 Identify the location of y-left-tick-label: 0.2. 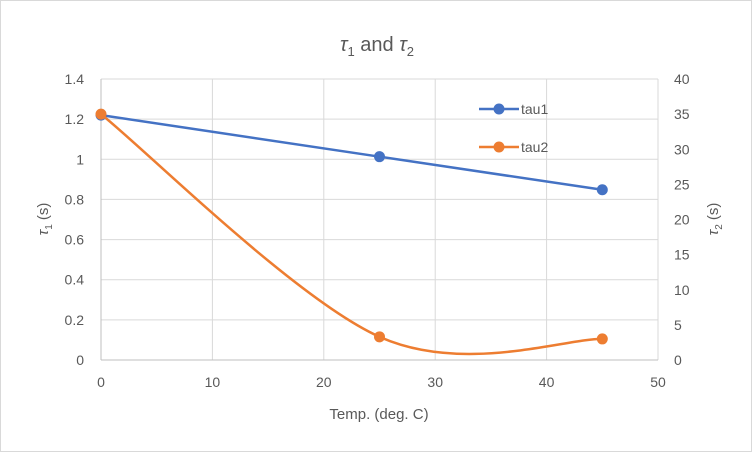
(75, 320).